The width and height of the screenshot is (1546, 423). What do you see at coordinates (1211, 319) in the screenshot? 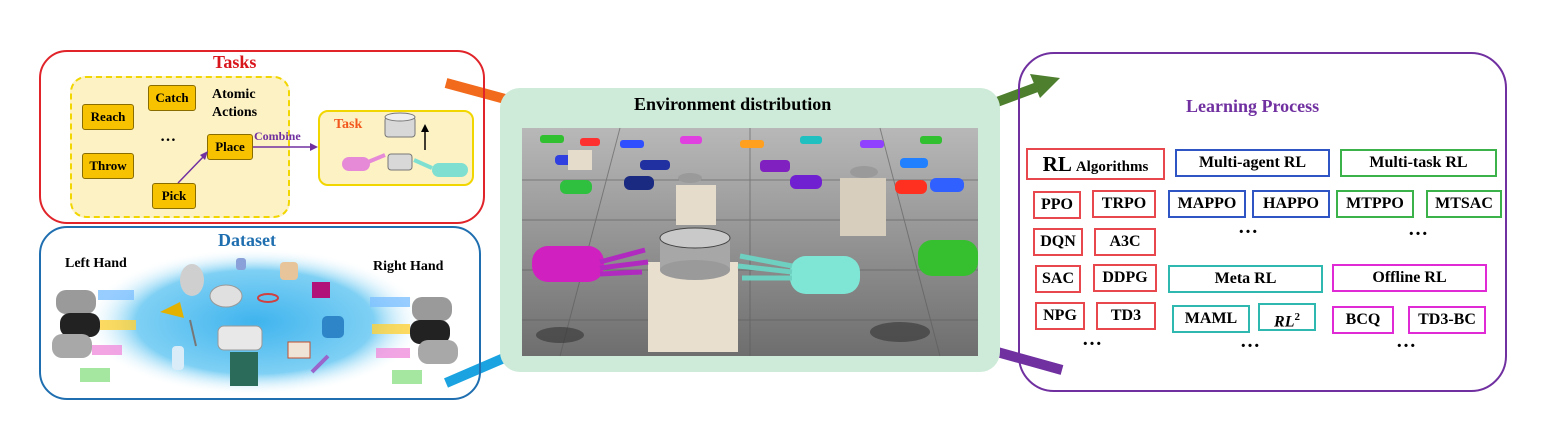
I see `algo-maml: MAML` at bounding box center [1211, 319].